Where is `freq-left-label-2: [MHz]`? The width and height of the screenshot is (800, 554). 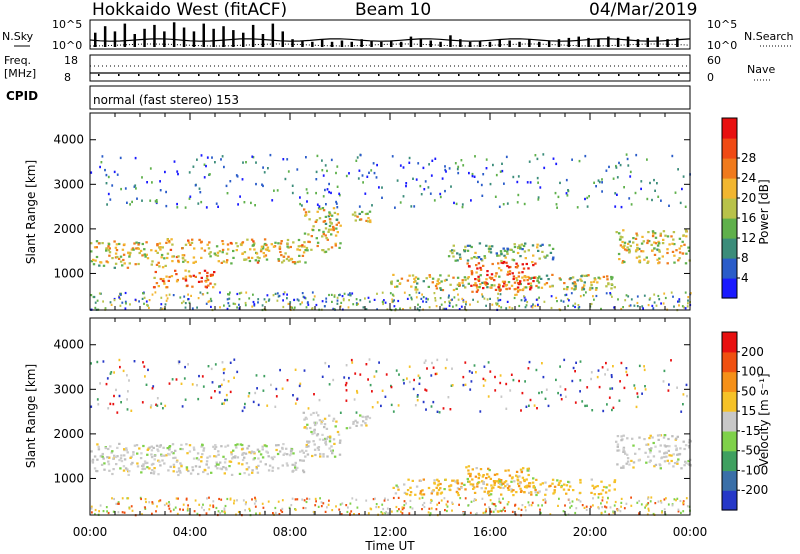
freq-left-label-2: [MHz] is located at coordinates (20, 73).